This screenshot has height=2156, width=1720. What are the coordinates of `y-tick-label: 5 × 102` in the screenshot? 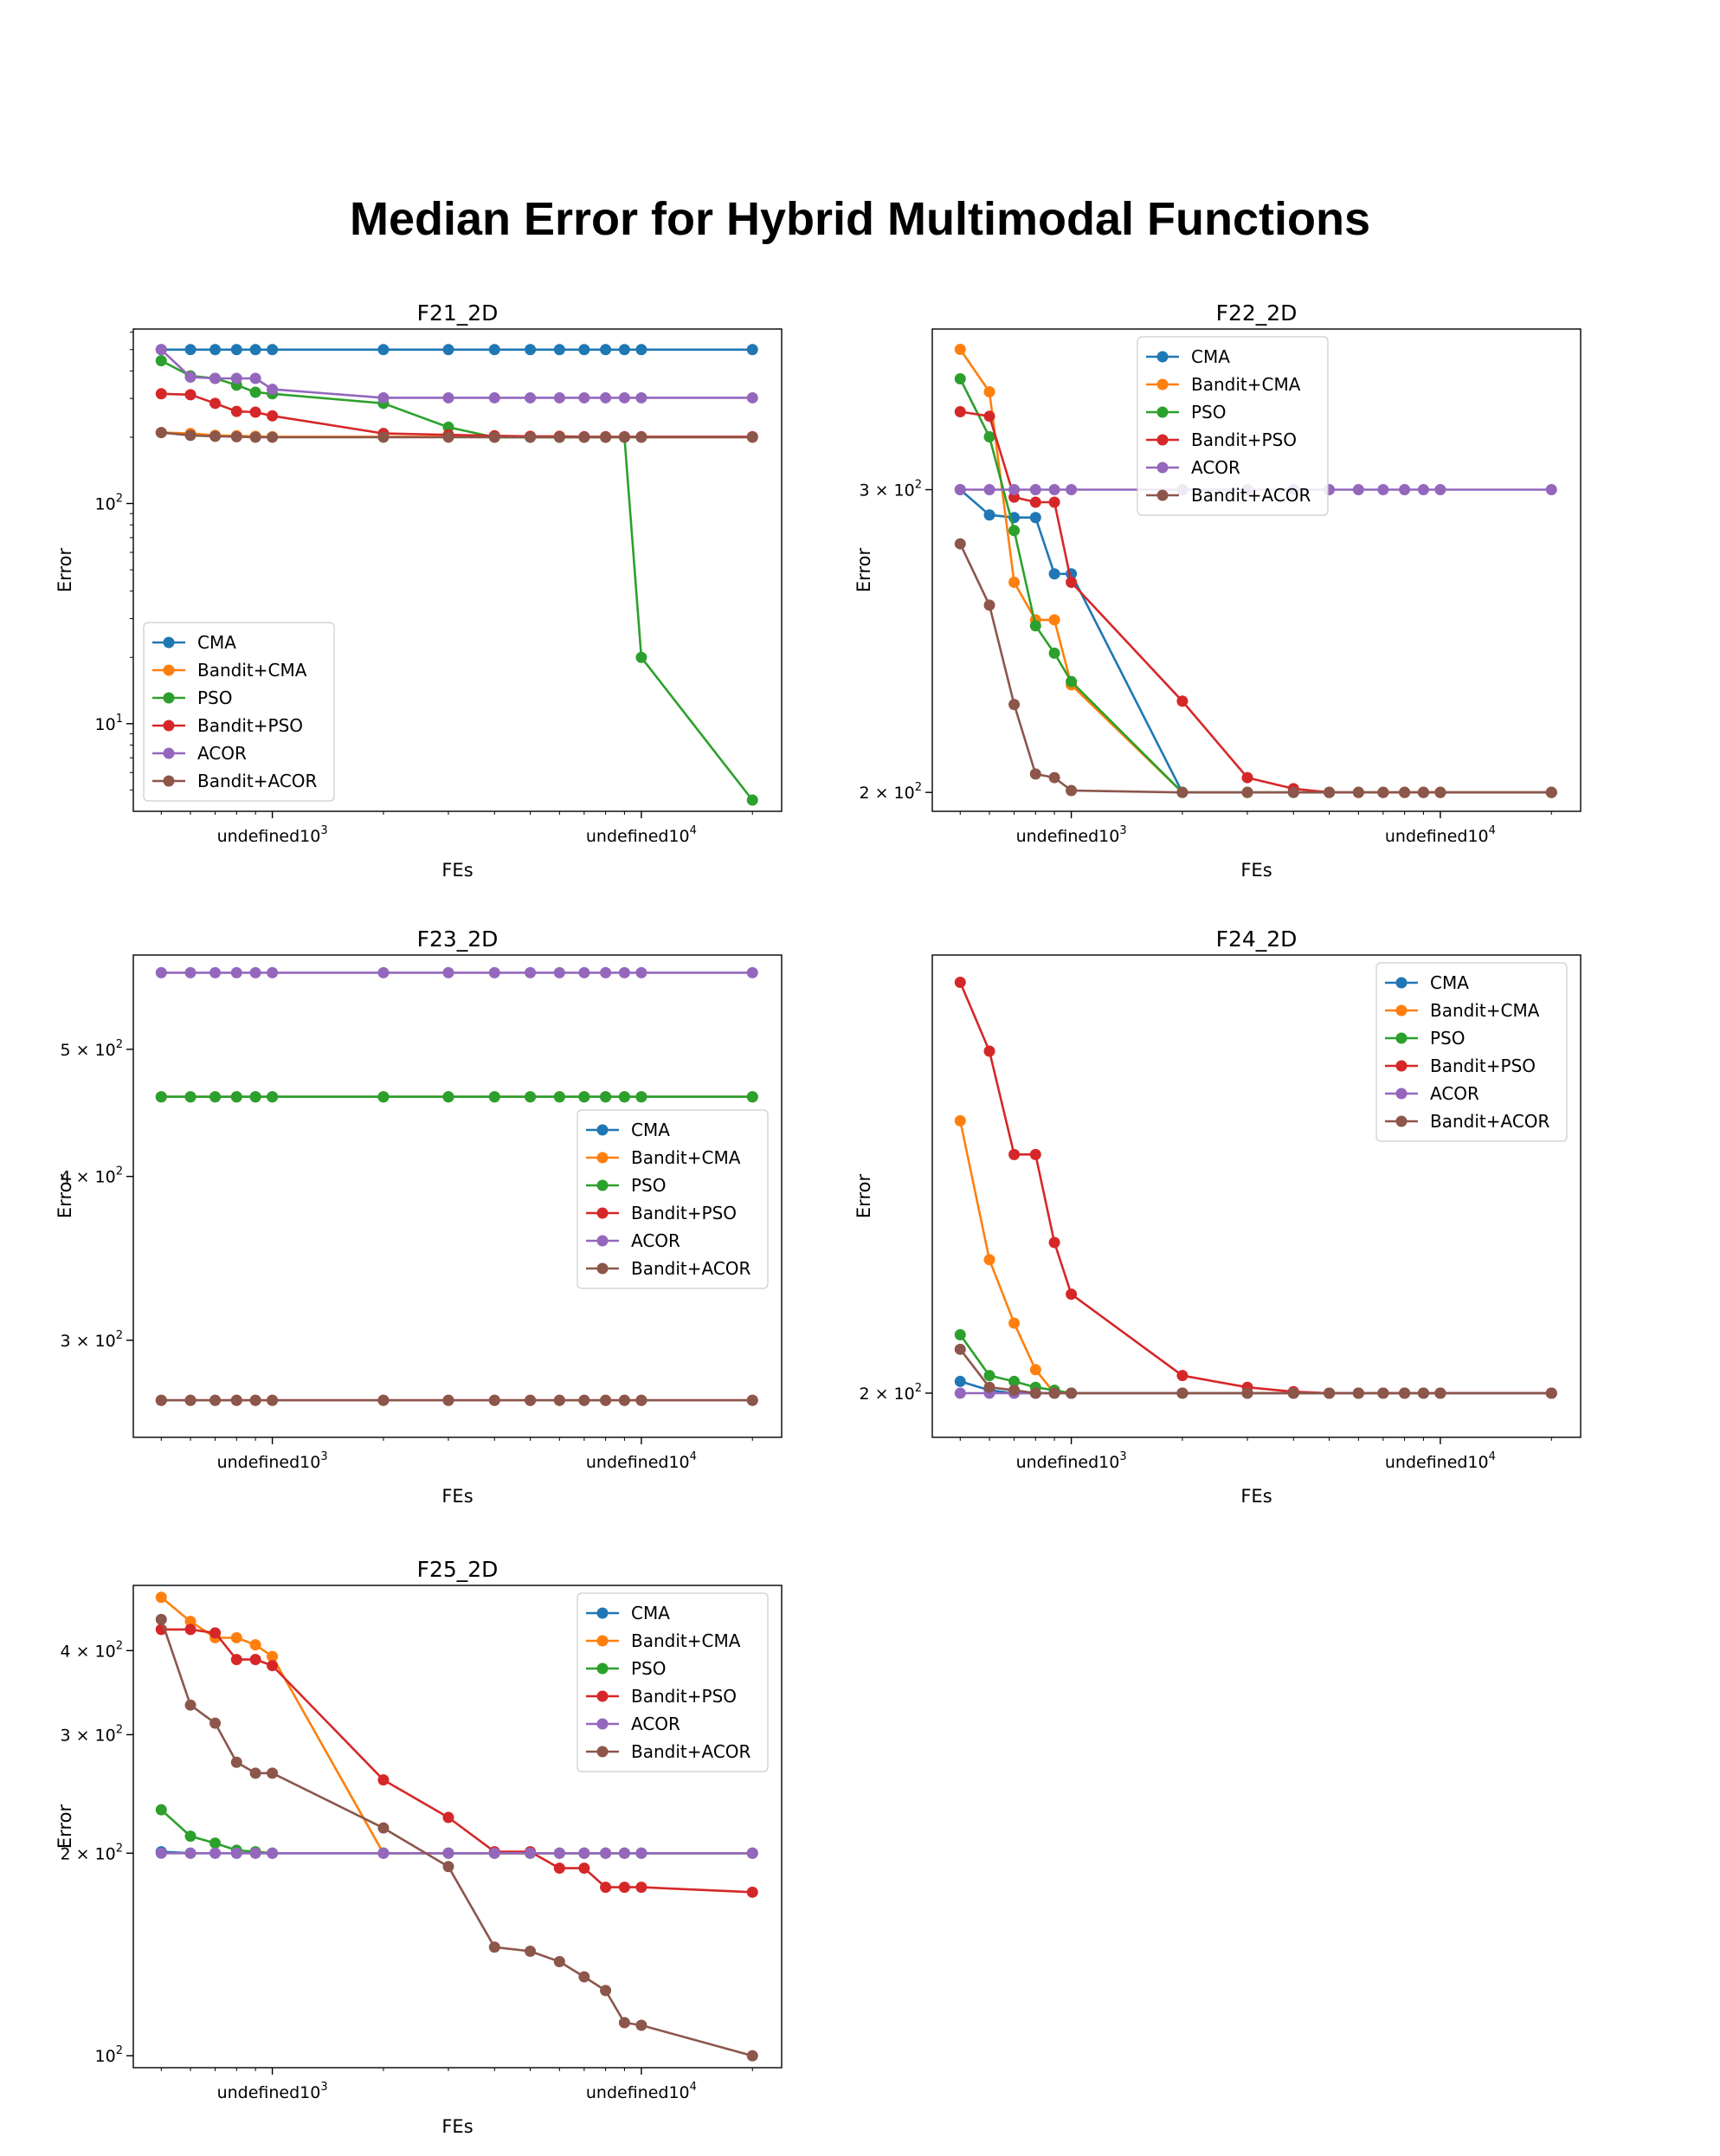 It's located at (91, 1049).